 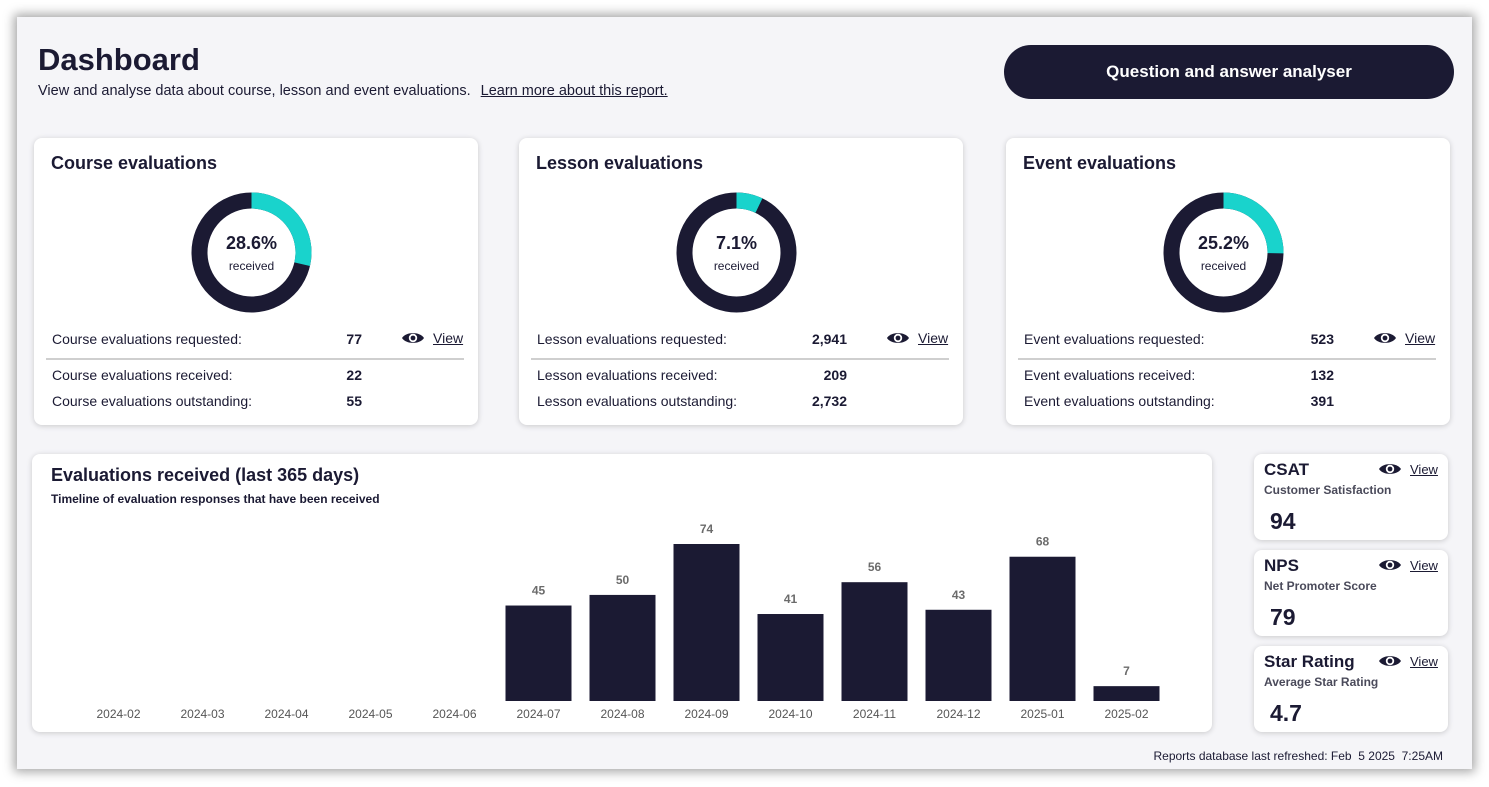 I want to click on x-tick-label: 2024-03, so click(x=202, y=714).